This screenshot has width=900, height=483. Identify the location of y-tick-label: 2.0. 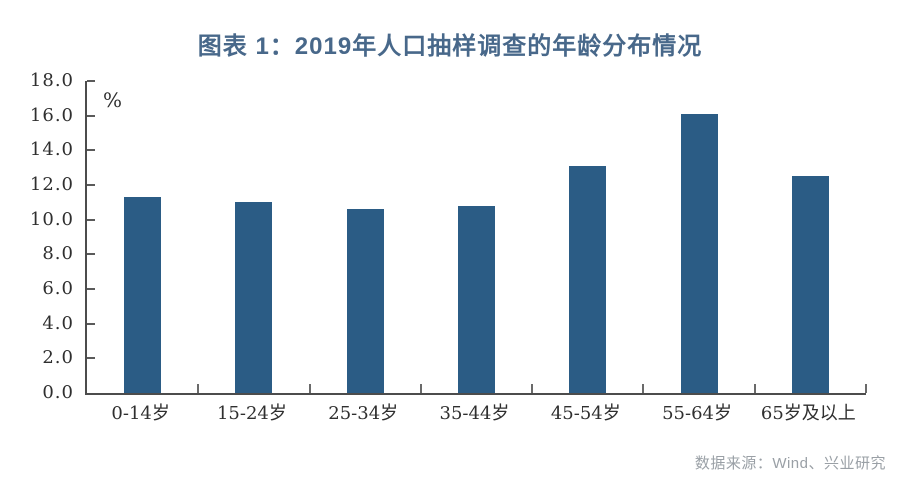
(58, 358).